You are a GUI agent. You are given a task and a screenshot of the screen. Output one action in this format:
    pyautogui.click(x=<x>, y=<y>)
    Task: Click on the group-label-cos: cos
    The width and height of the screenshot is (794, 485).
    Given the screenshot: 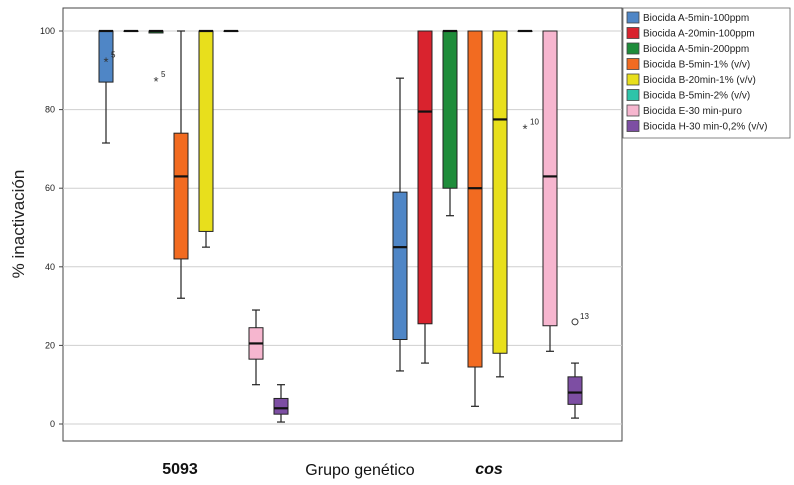 What is the action you would take?
    pyautogui.click(x=489, y=469)
    